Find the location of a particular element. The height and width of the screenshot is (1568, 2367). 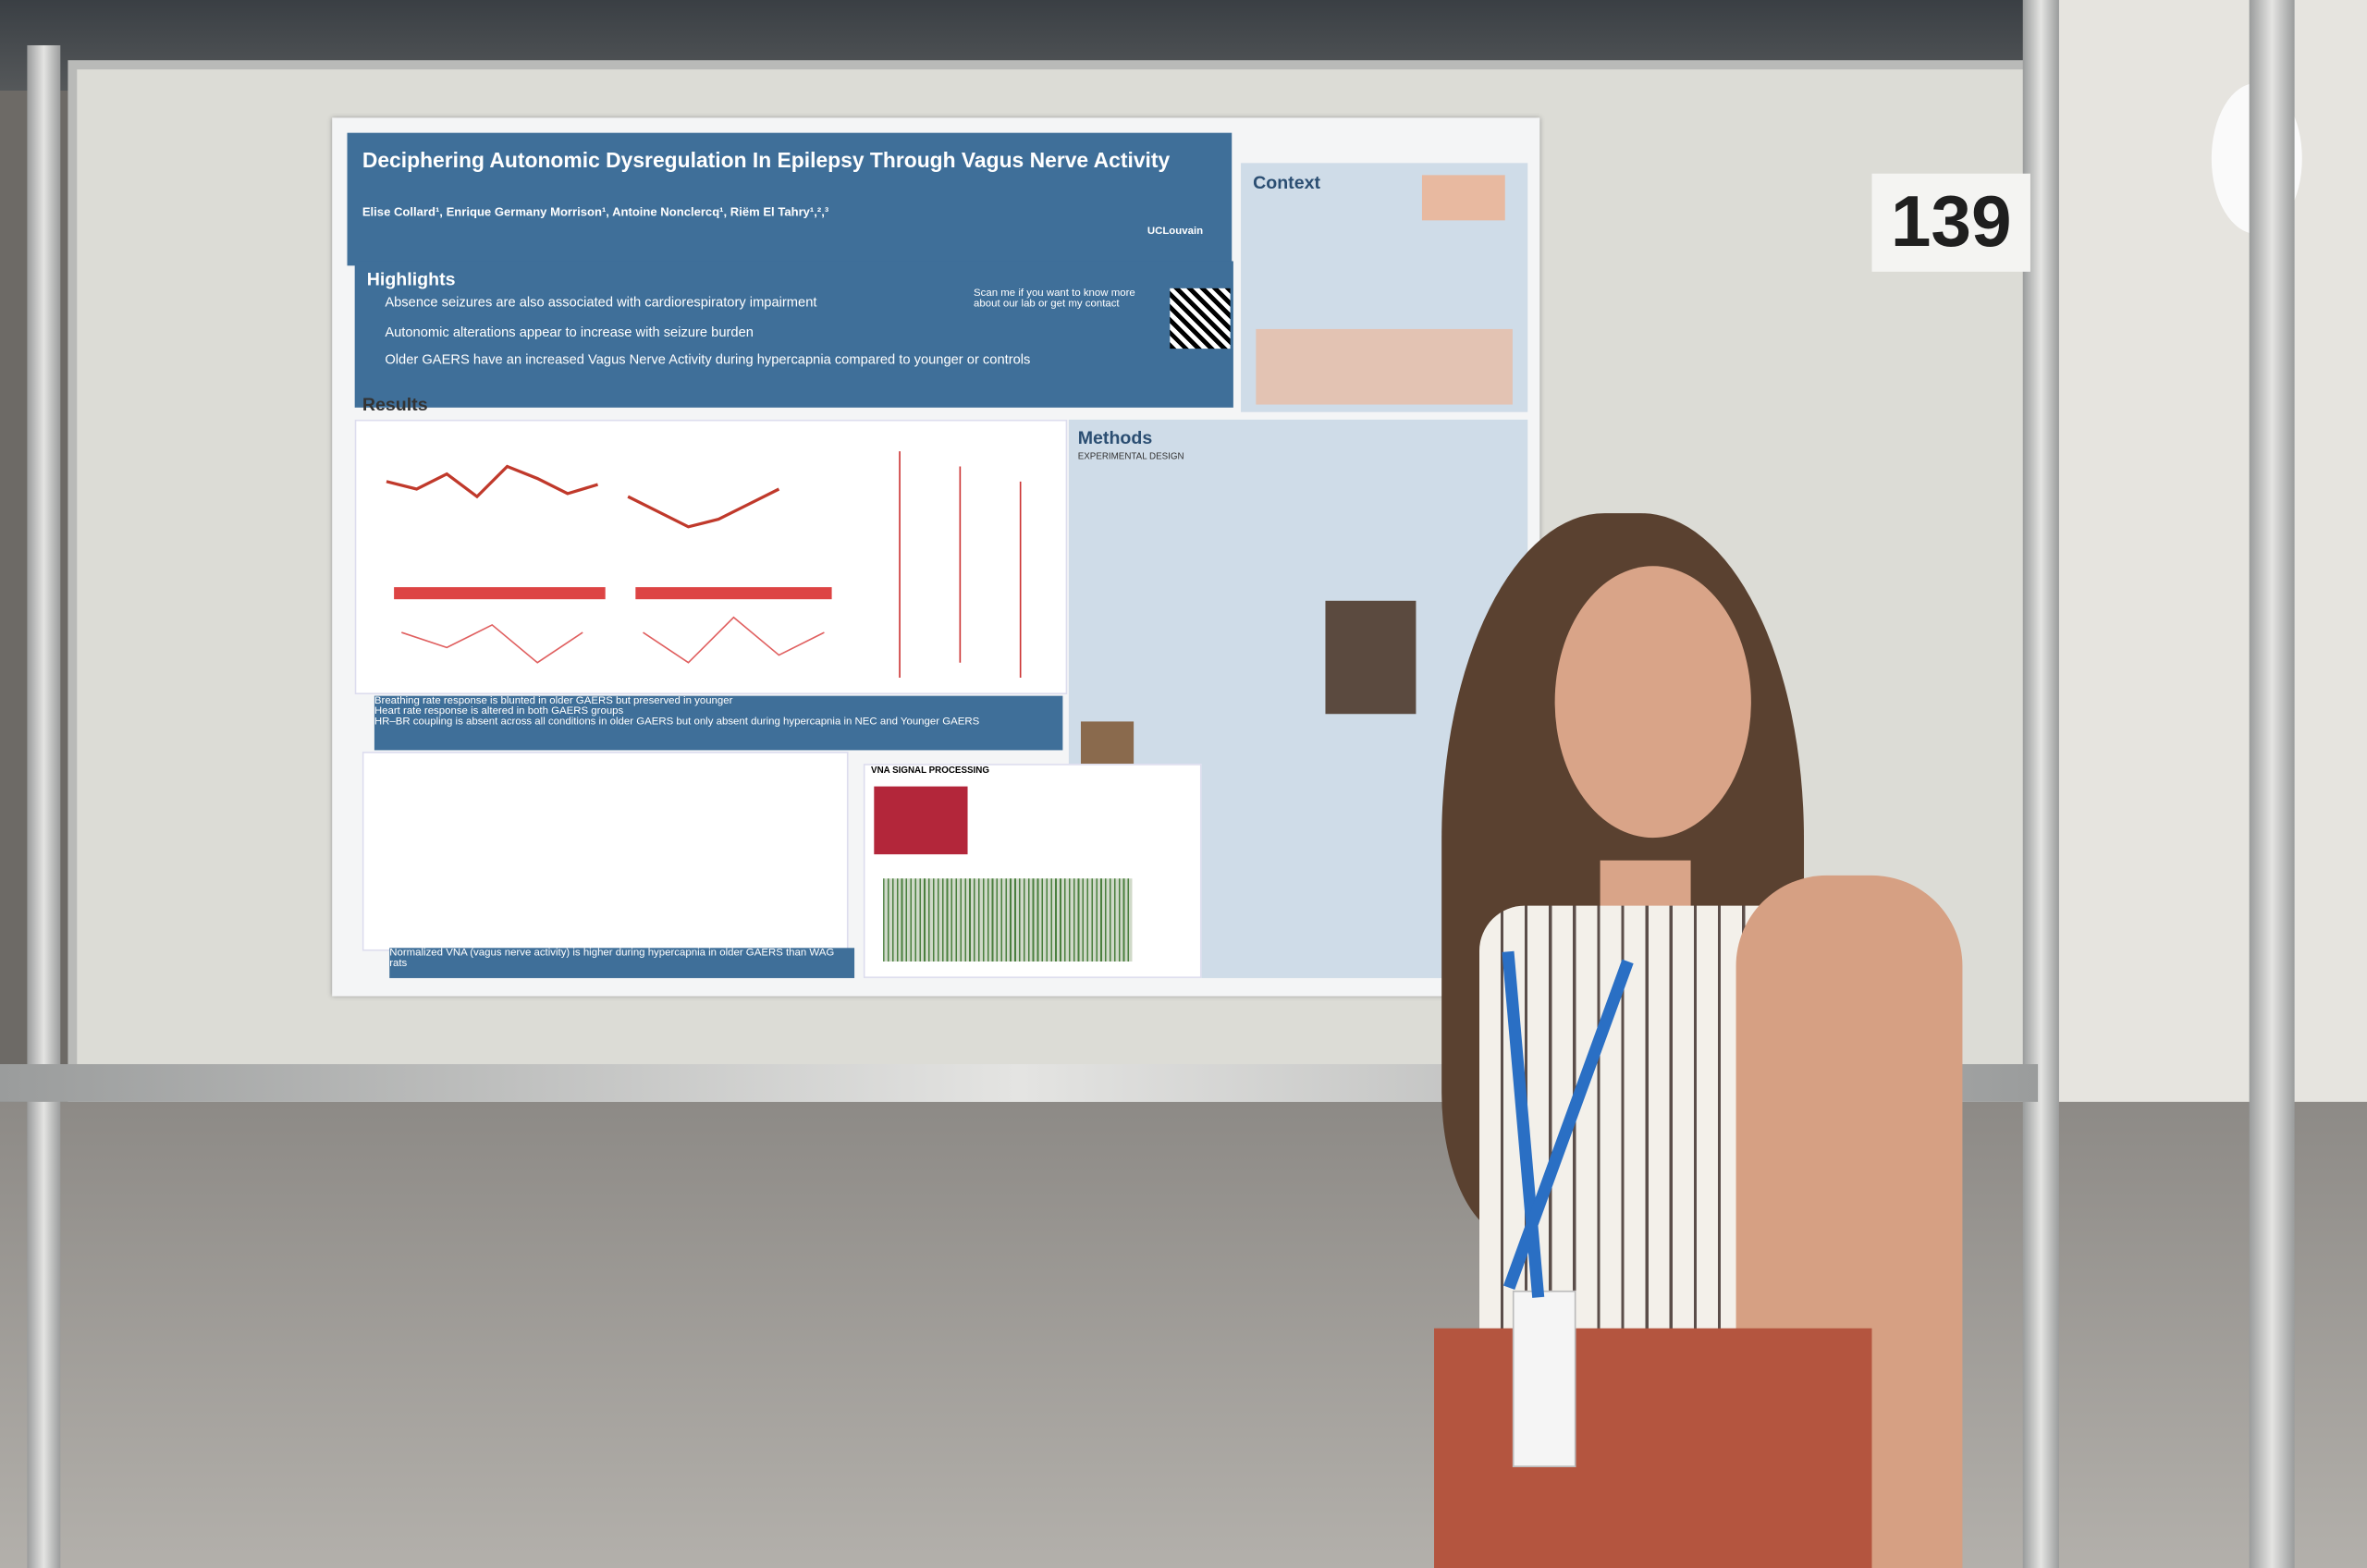

board-number: 139 is located at coordinates (1950, 223).